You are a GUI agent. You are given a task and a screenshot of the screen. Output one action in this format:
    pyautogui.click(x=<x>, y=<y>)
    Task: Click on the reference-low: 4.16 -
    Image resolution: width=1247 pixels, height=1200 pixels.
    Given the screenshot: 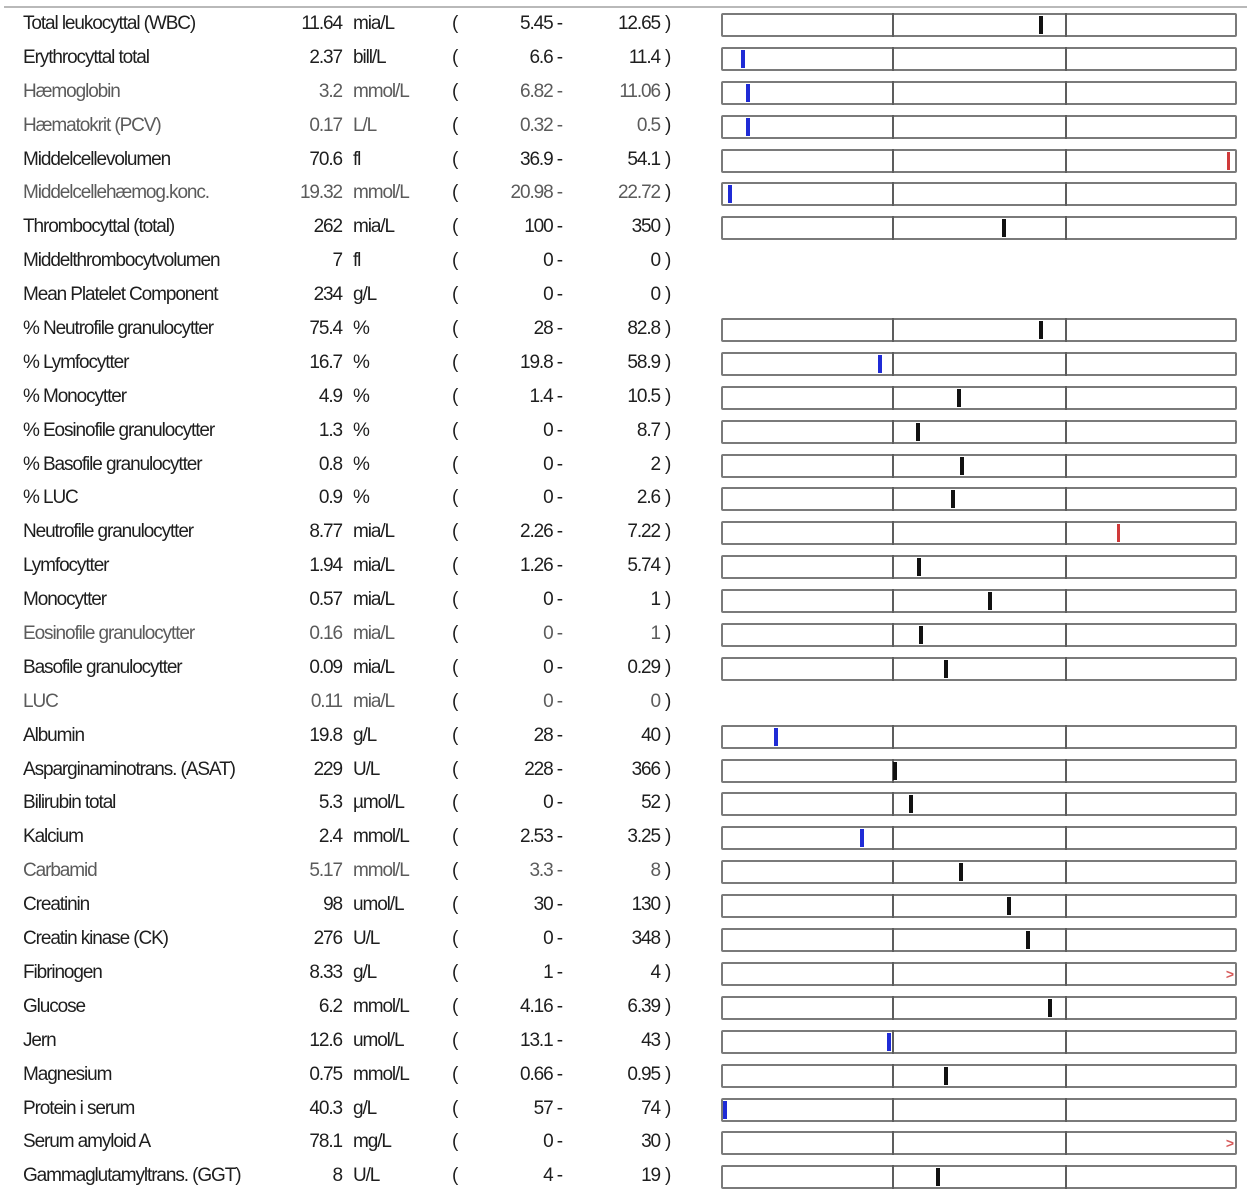 What is the action you would take?
    pyautogui.click(x=541, y=1006)
    